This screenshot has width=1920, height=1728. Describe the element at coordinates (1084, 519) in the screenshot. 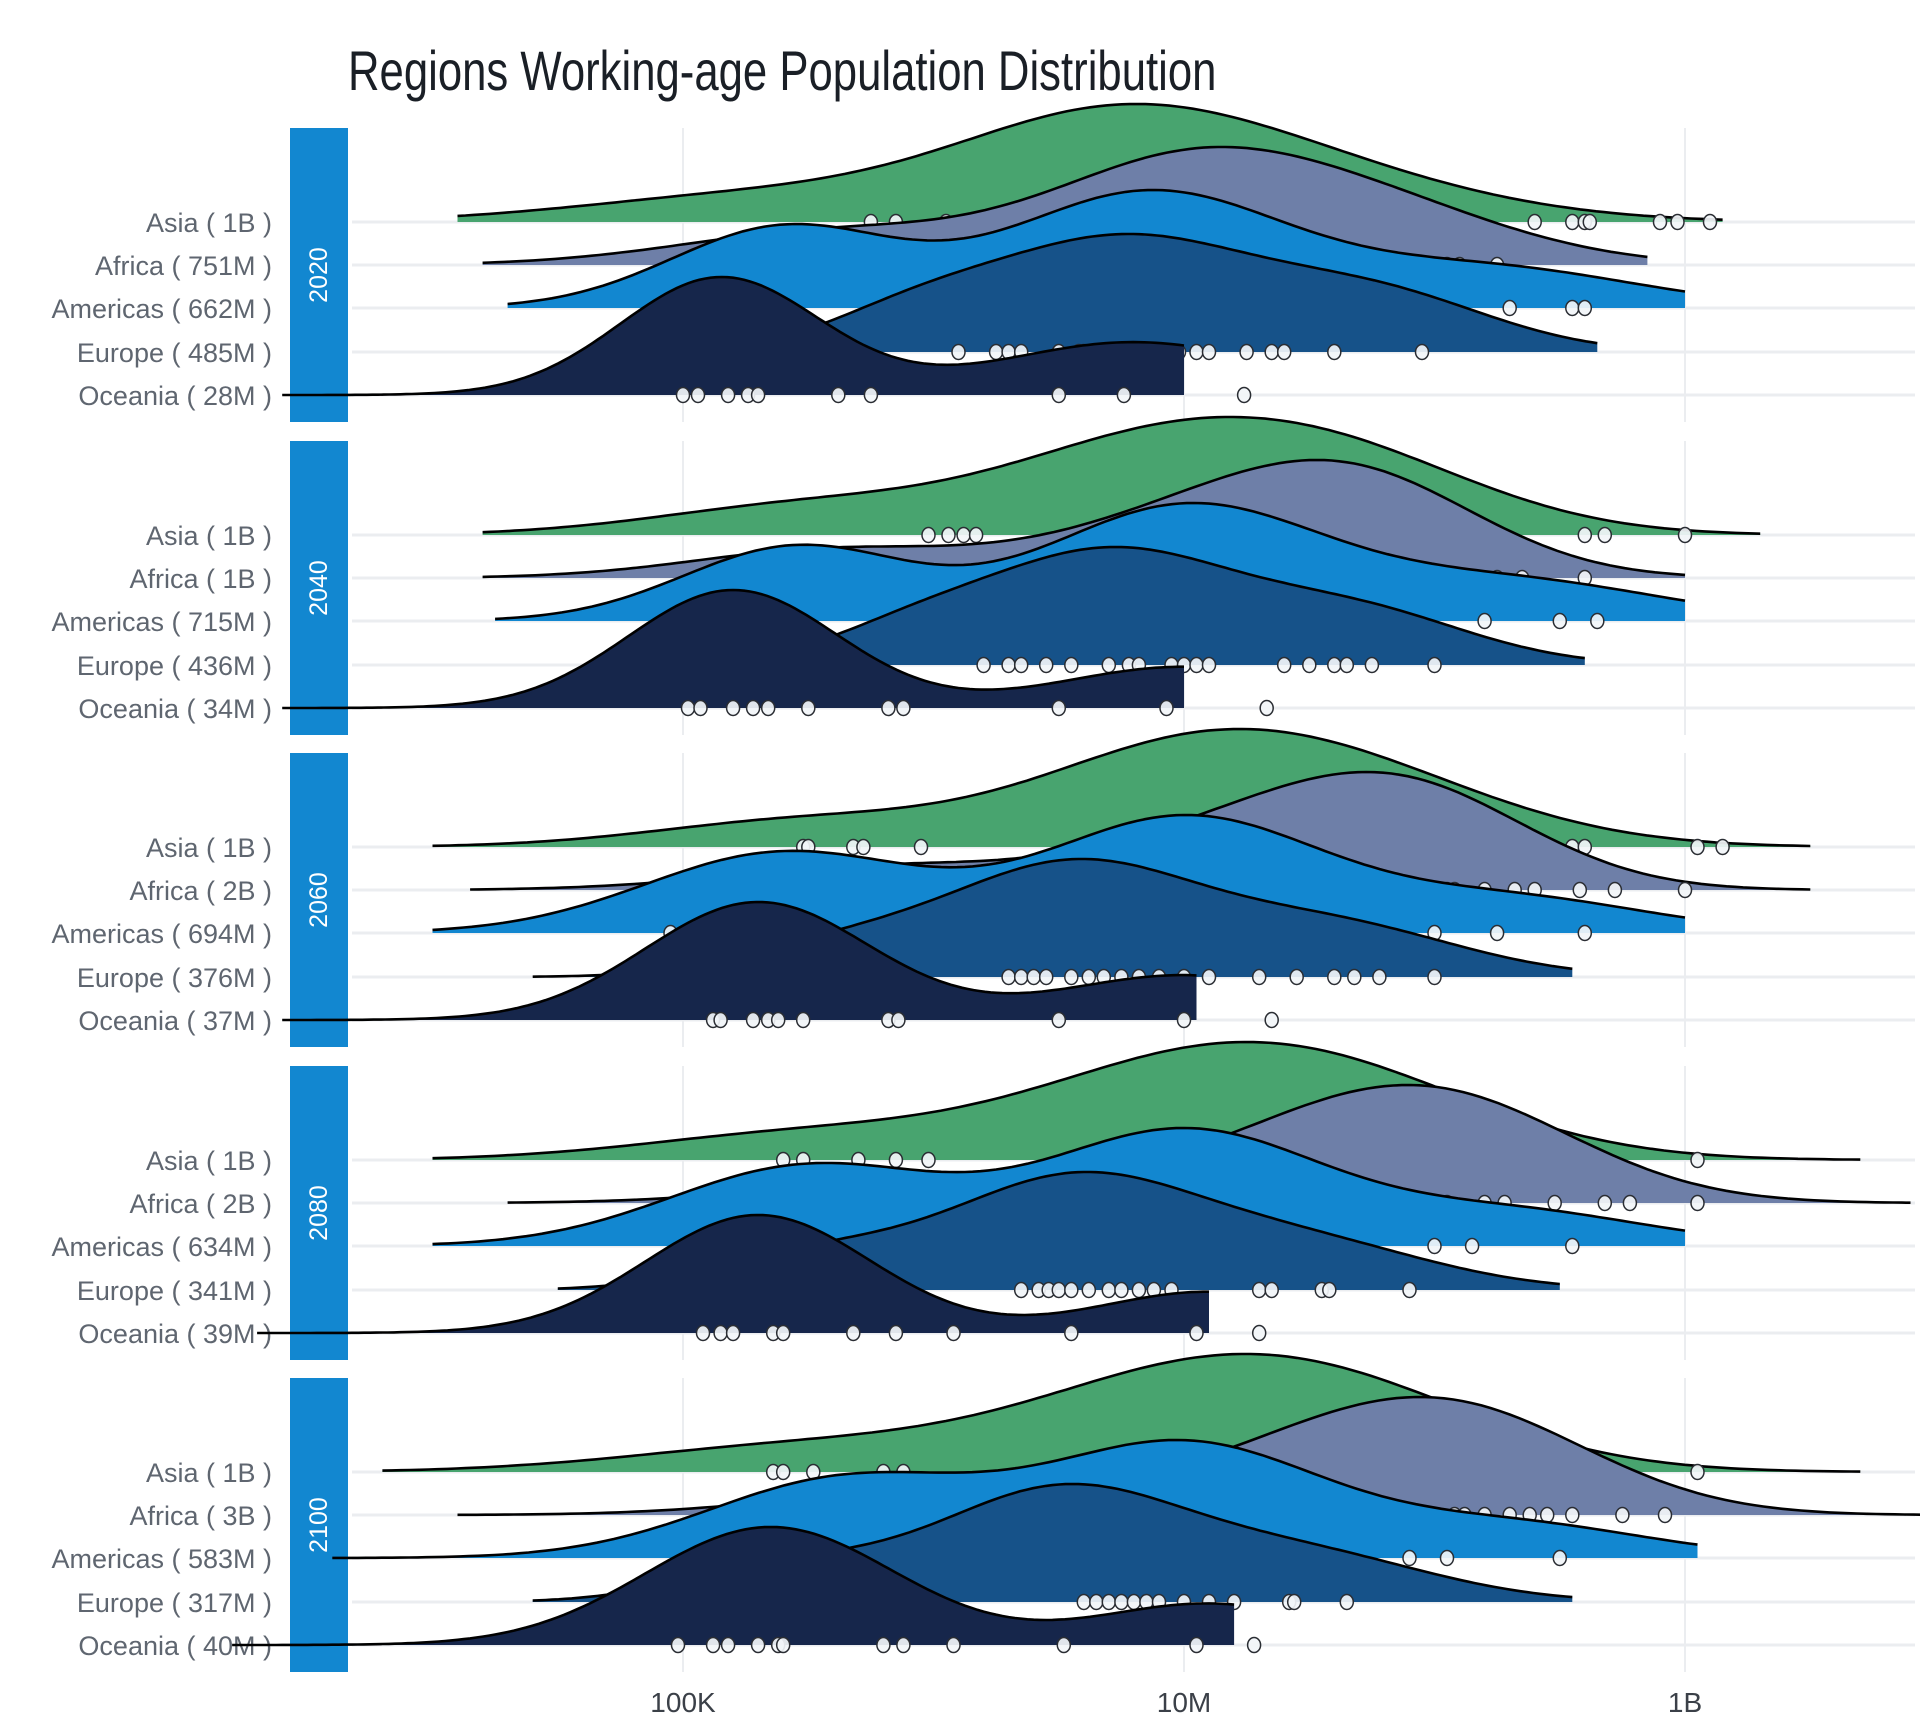

I see `ridge-fill` at that location.